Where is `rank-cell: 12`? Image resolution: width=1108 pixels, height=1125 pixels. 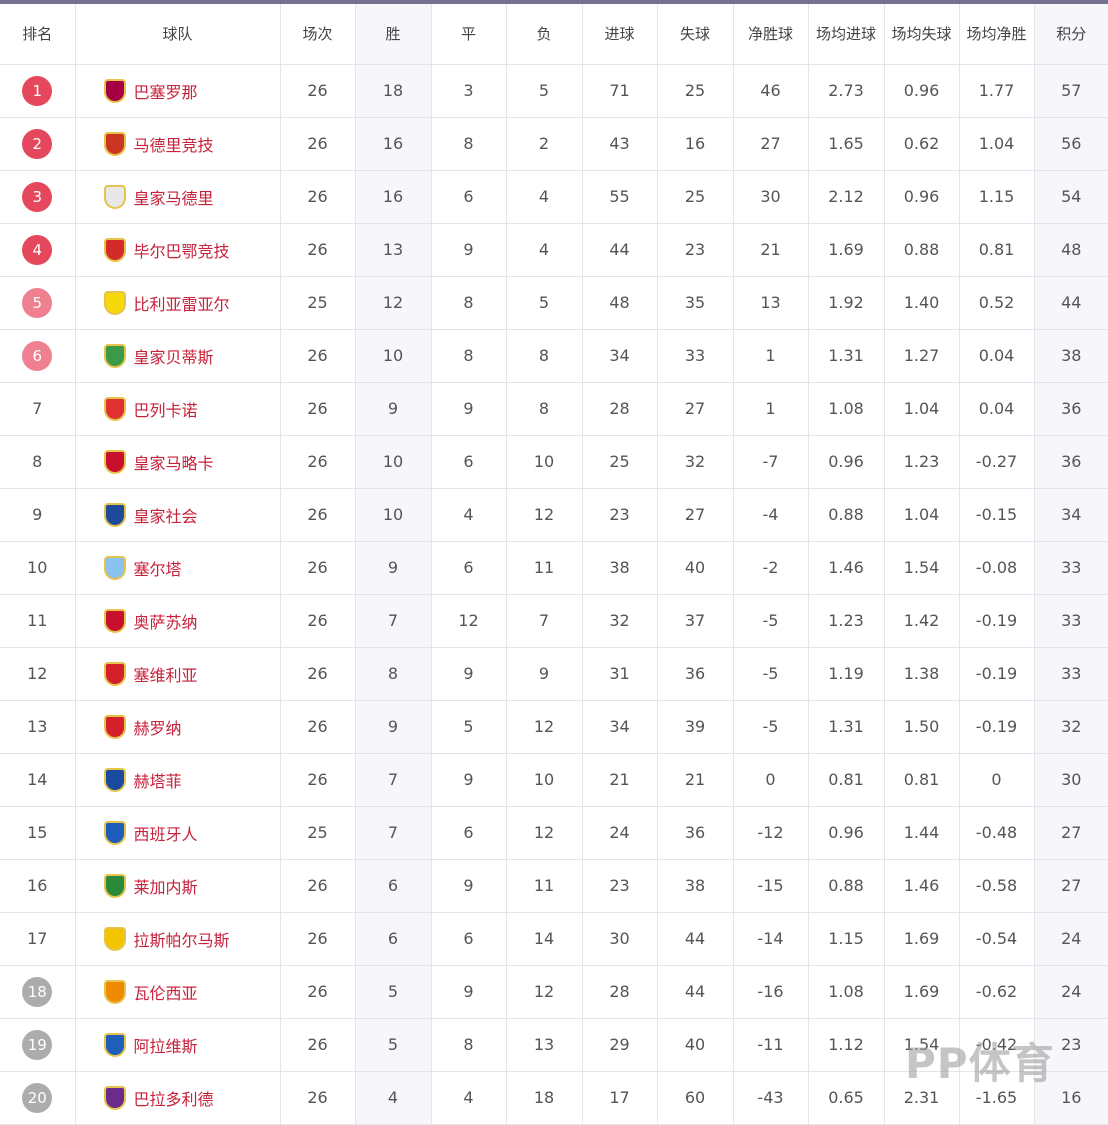
rank-cell: 12 is located at coordinates (38, 673).